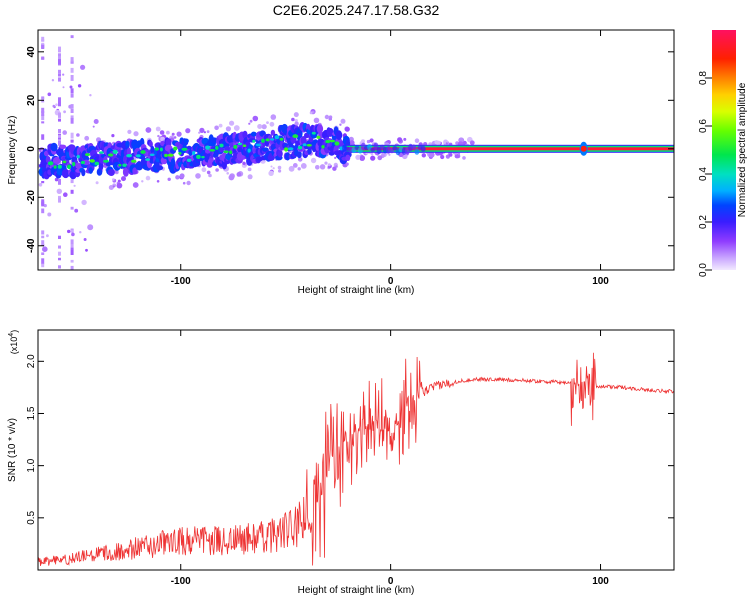  I want to click on colorbar-ticks: 0.0 0.2 0.4 0.6 0.8, so click(705, 174).